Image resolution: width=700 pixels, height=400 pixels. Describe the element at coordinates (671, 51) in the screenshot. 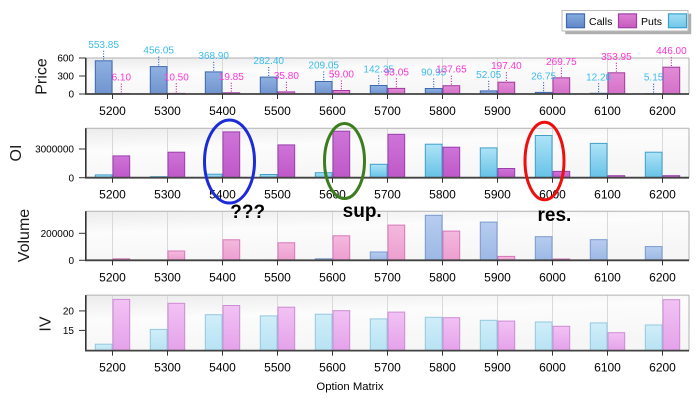

I see `svg-text: 446.00` at that location.